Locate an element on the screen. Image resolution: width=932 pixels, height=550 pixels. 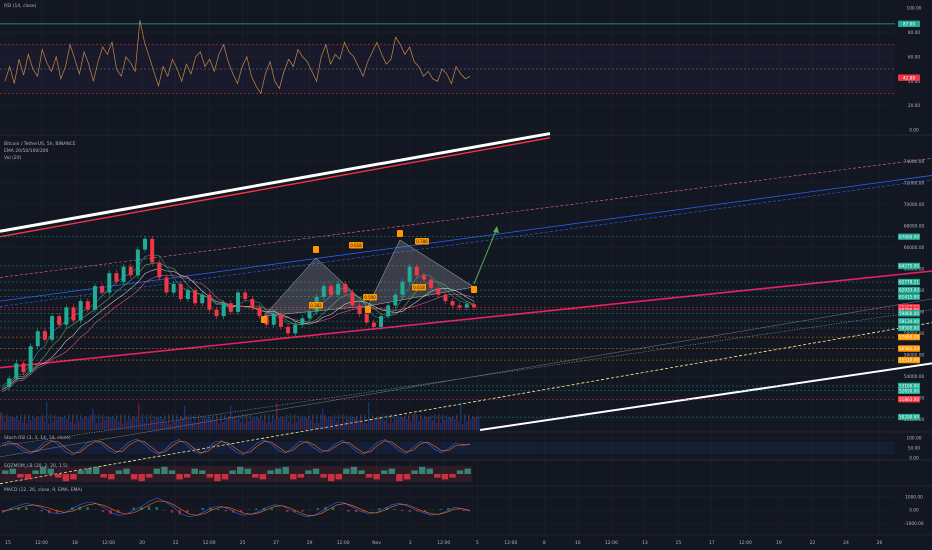
time-tick-label: 13 is located at coordinates (645, 543).